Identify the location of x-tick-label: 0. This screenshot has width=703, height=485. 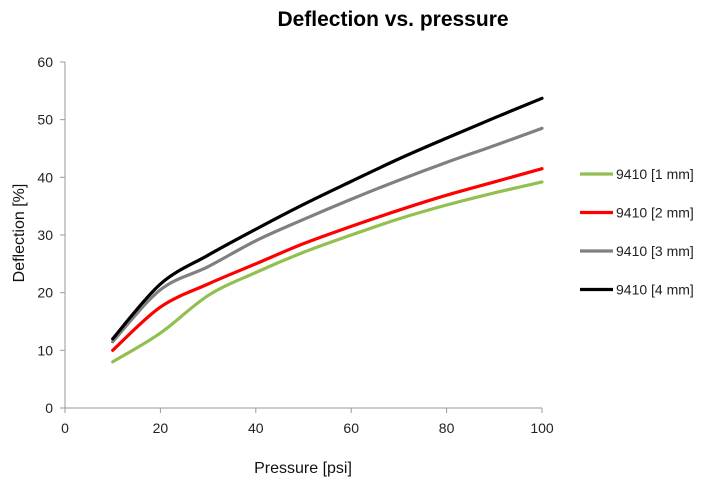
(65, 428).